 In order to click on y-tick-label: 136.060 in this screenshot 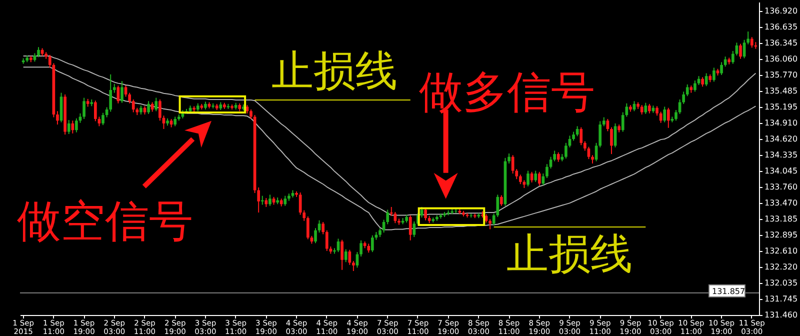, I will do `click(781, 59)`.